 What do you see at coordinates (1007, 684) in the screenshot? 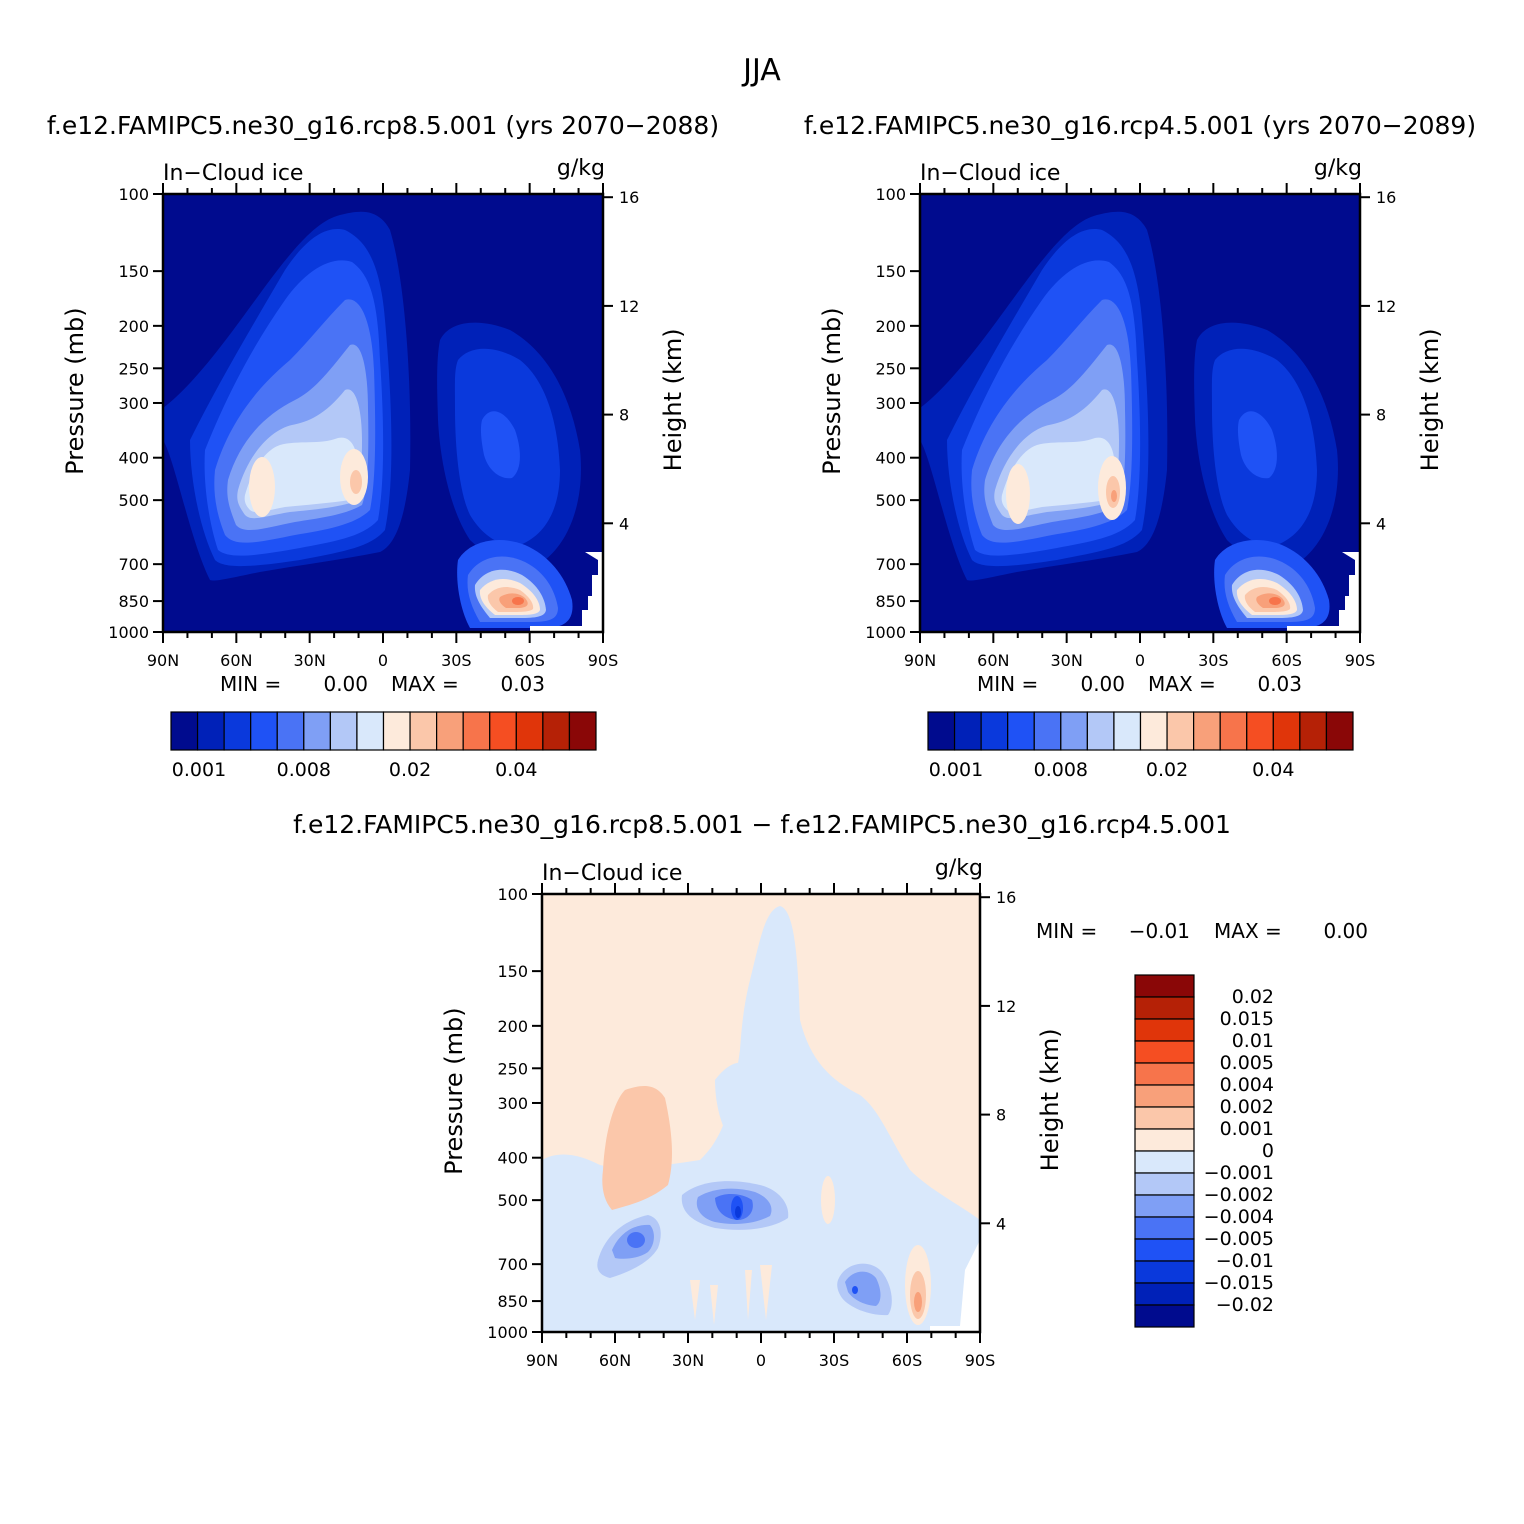
I see `panel-rcp45-min-label: MIN =` at bounding box center [1007, 684].